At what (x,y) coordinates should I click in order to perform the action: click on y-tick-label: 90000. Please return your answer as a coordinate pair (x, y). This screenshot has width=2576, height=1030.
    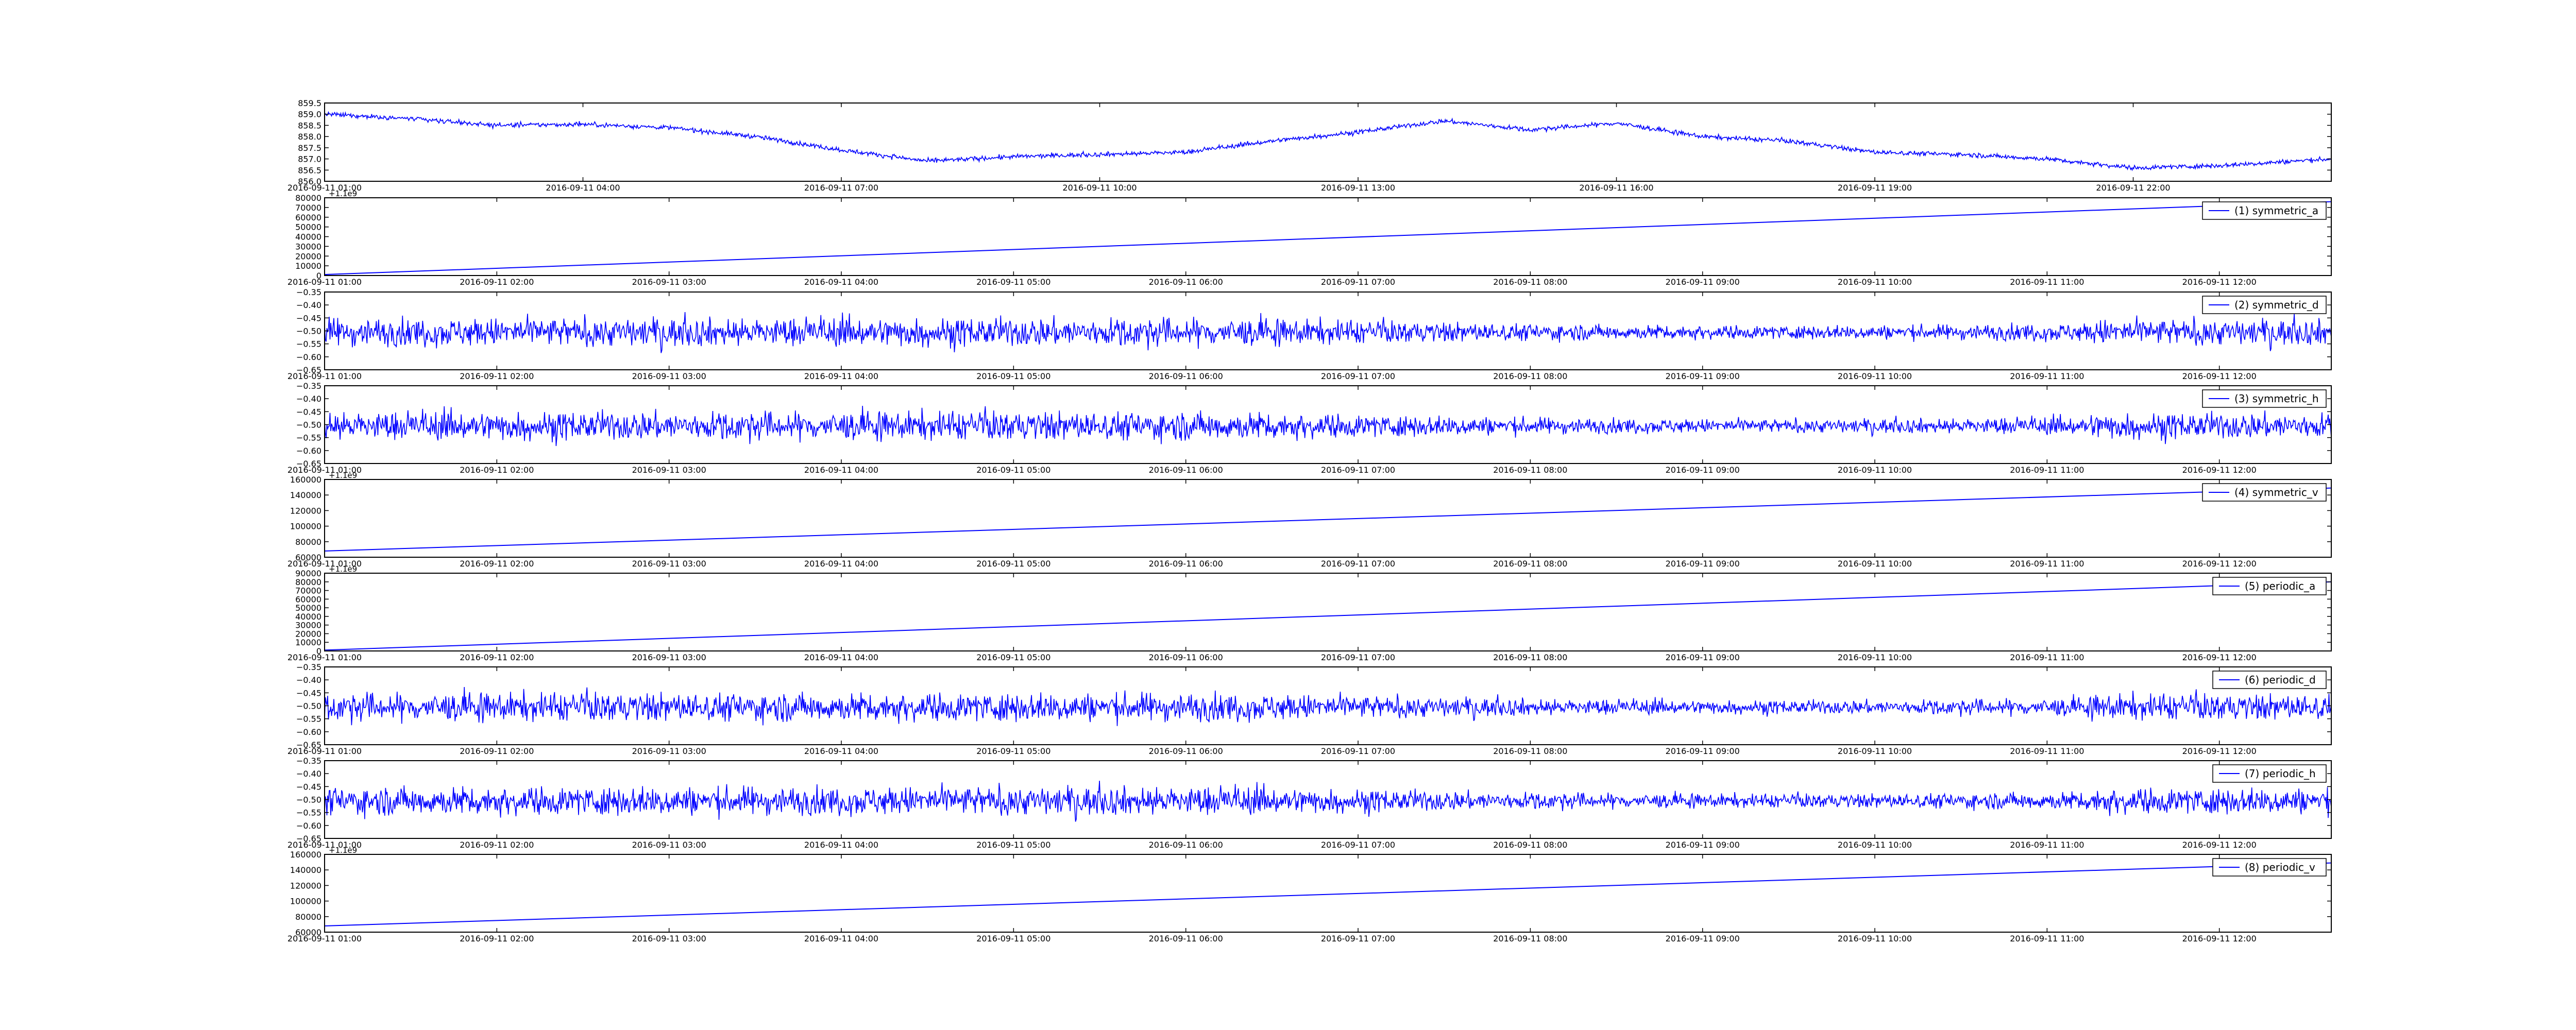
    Looking at the image, I should click on (308, 573).